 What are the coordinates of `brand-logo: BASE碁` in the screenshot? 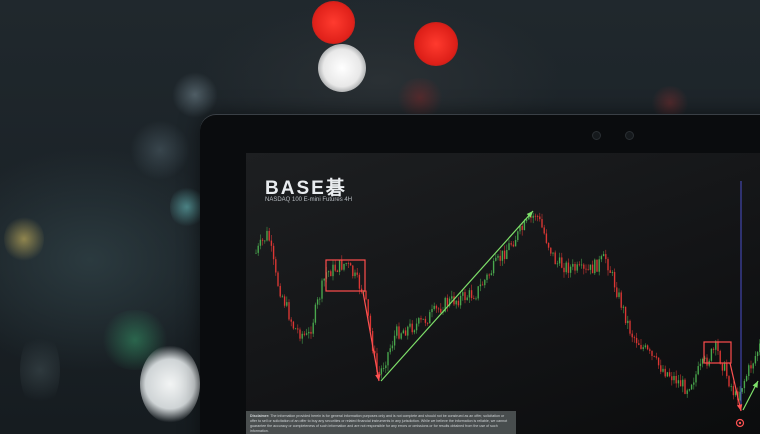 It's located at (306, 188).